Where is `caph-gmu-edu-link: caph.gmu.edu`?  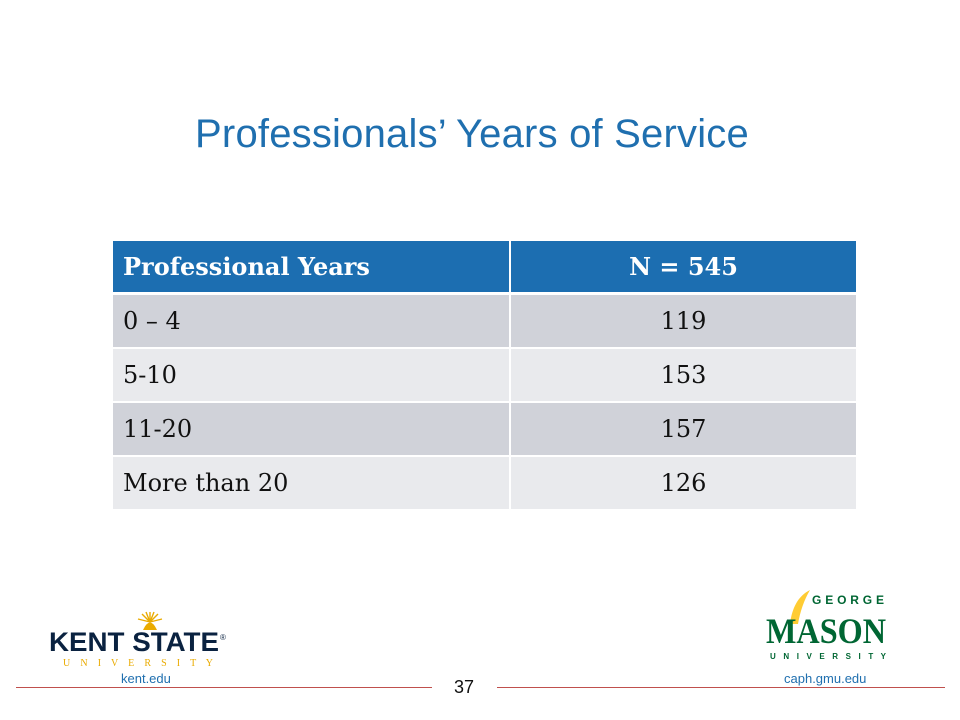
caph-gmu-edu-link: caph.gmu.edu is located at coordinates (825, 678).